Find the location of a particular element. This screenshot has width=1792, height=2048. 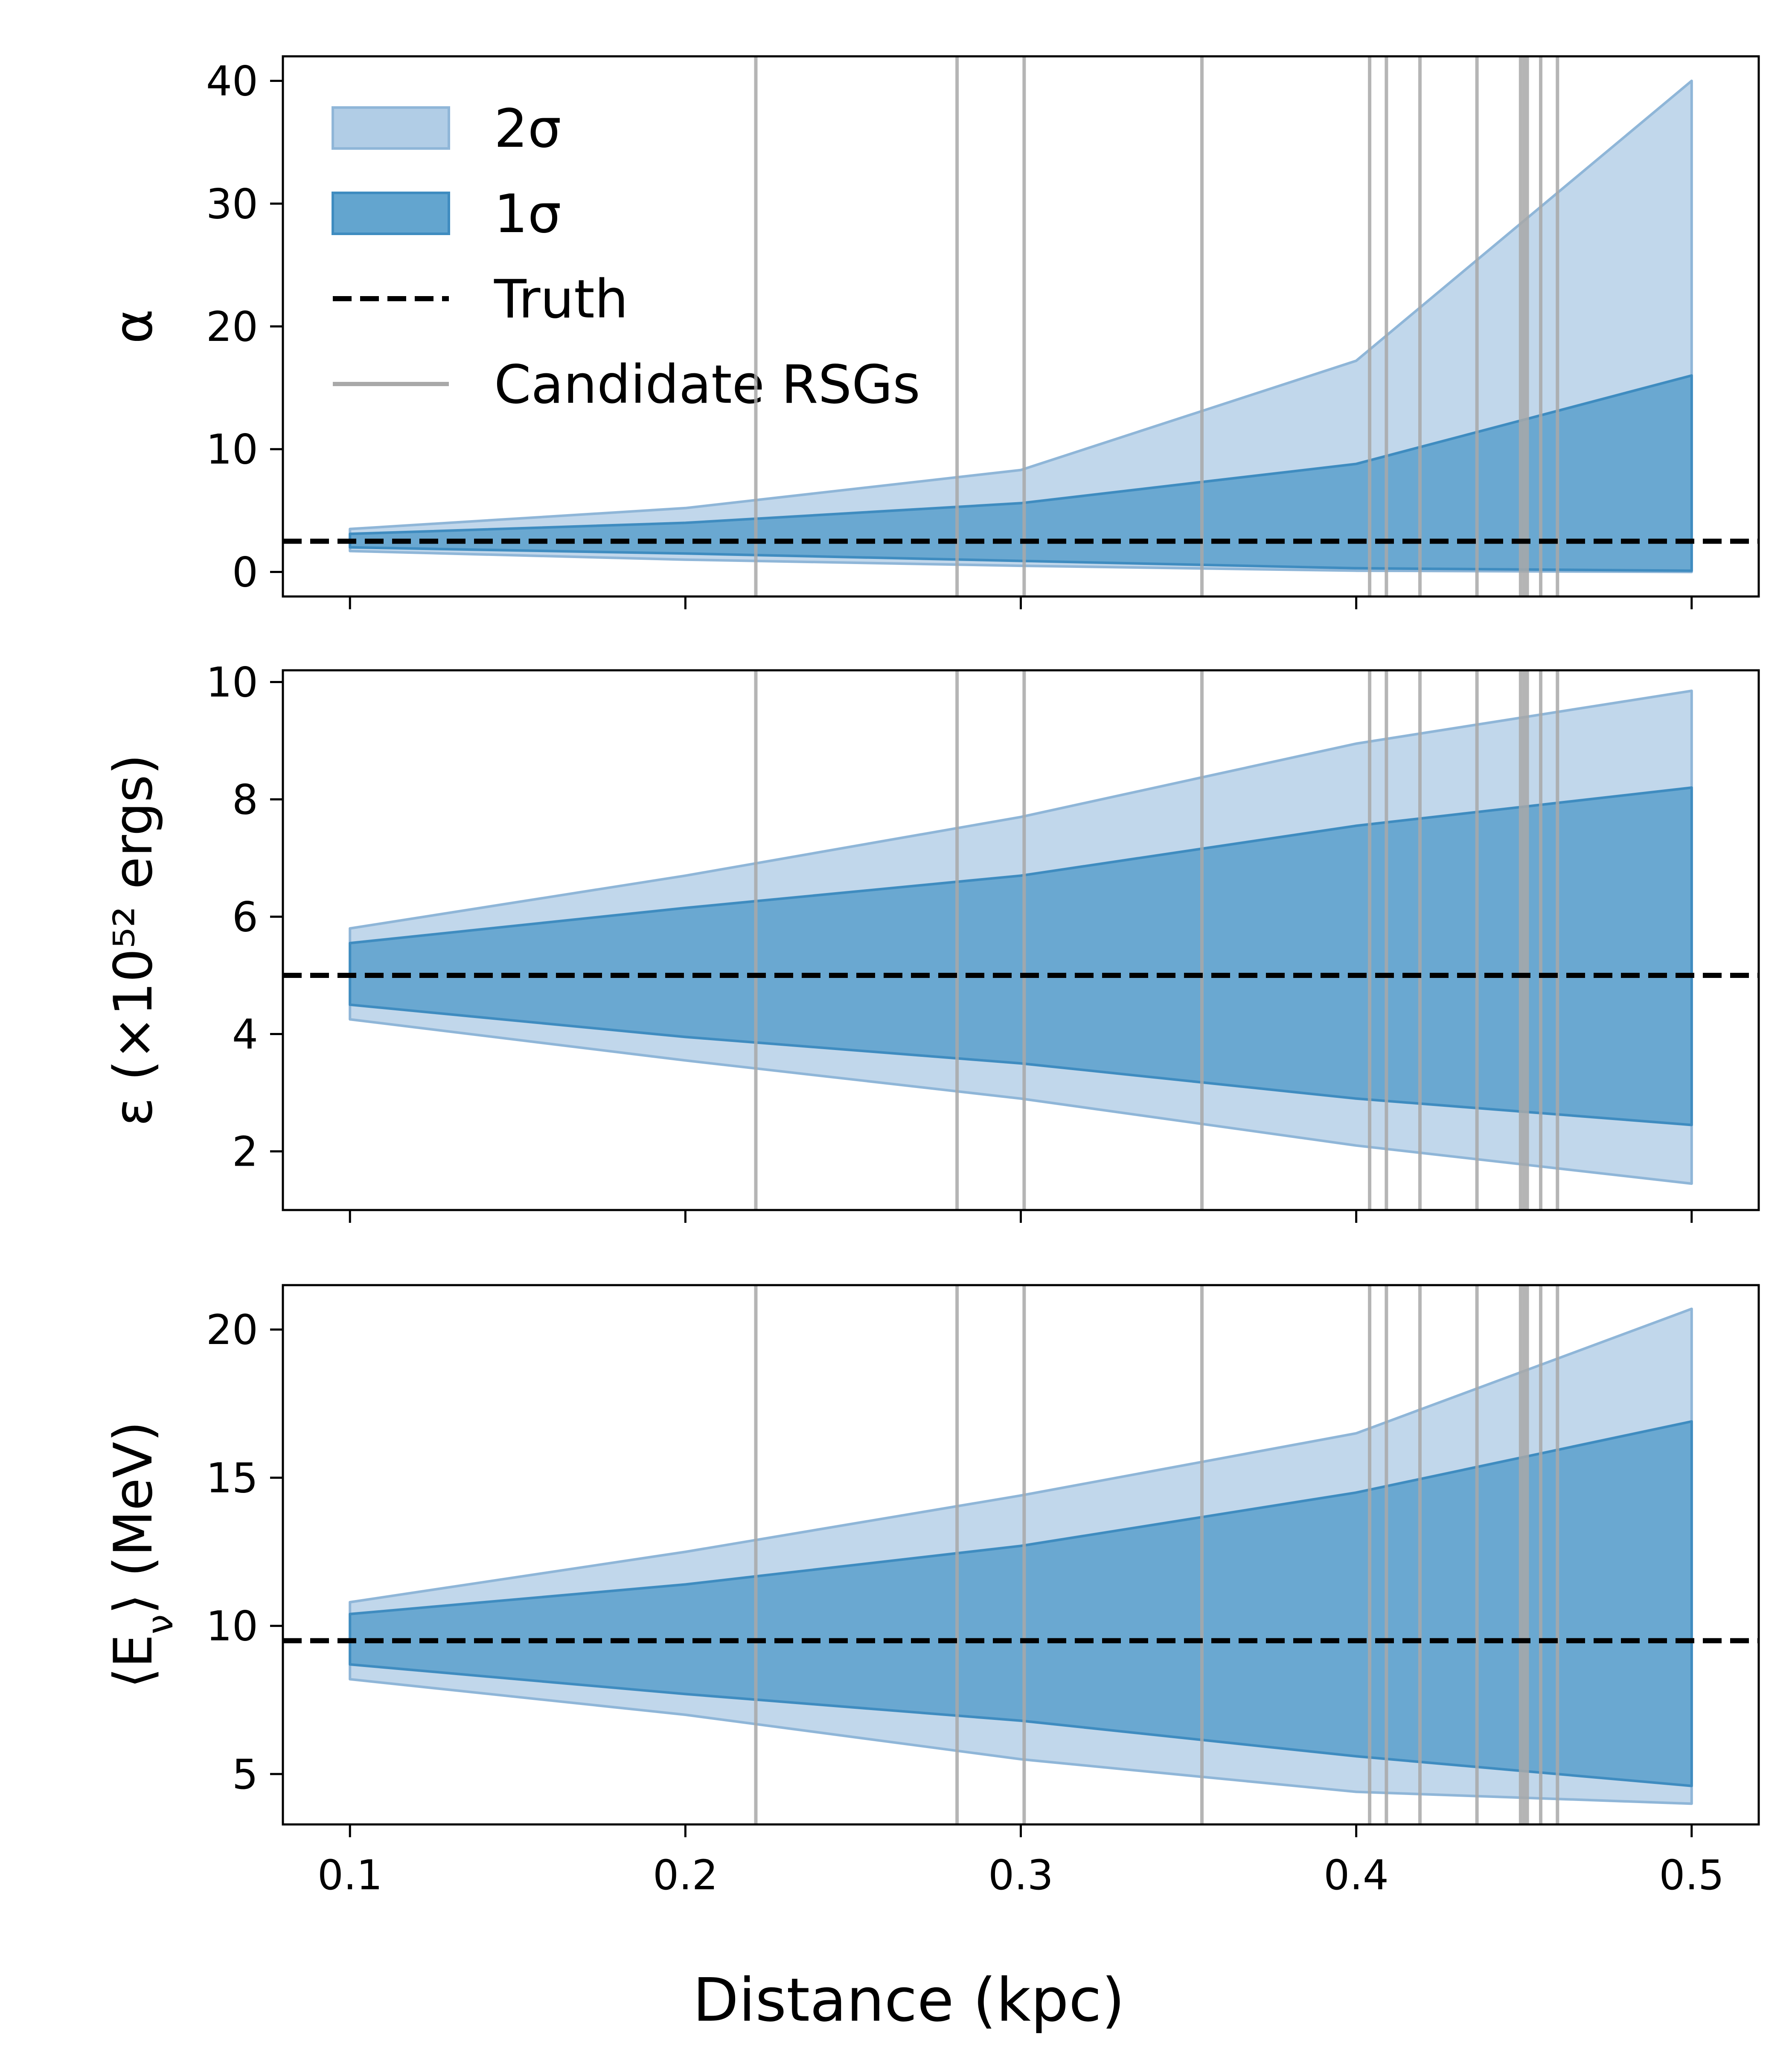

y-axis-label-sub: ν is located at coordinates (160, 1625).